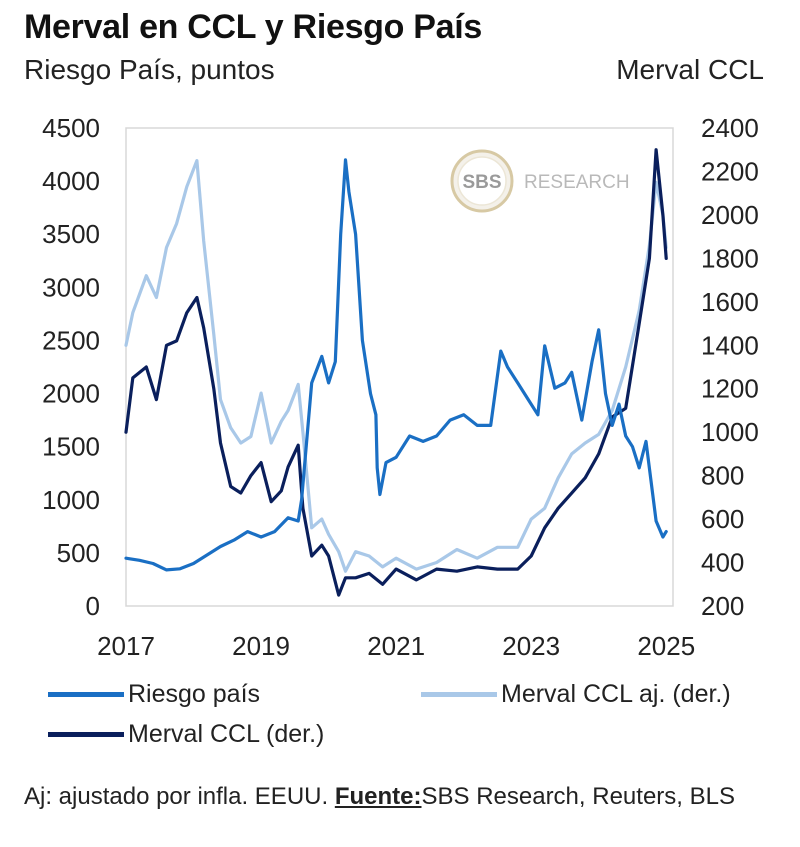  I want to click on legend-item-riesgo-pais: Riesgo país, so click(154, 694).